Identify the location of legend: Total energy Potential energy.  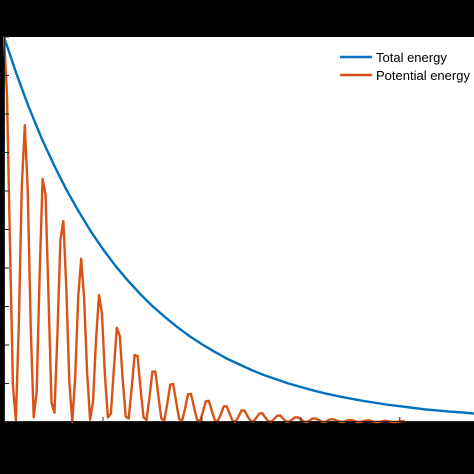
(404, 65).